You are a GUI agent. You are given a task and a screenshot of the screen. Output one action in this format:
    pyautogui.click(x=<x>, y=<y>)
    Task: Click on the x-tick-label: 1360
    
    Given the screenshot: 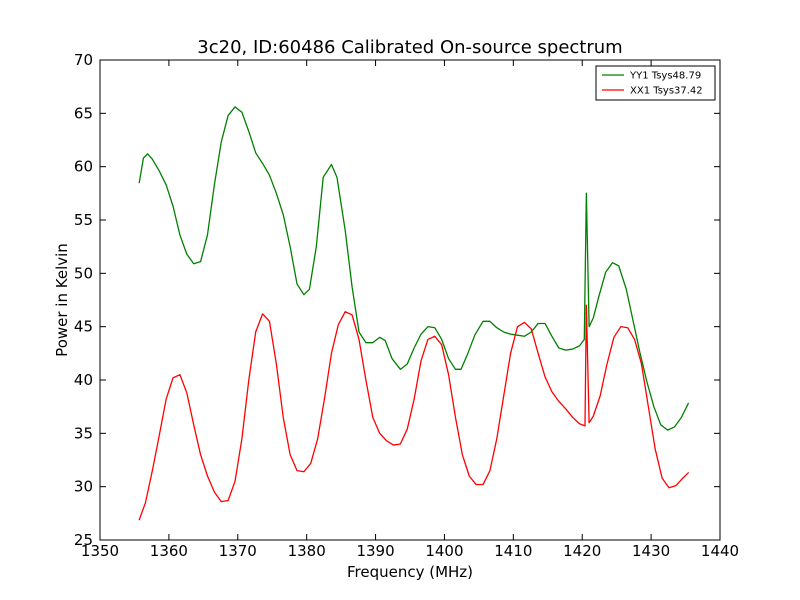 What is the action you would take?
    pyautogui.click(x=169, y=551)
    